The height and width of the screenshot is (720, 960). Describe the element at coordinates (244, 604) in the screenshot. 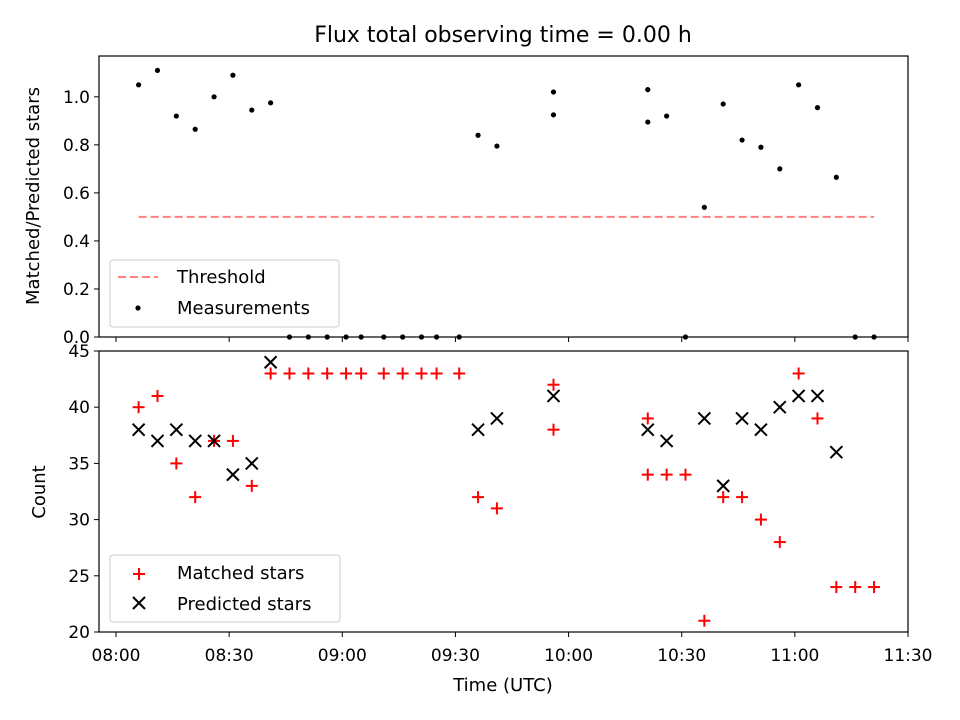

I see `predicted-legend-label: Predicted stars` at that location.